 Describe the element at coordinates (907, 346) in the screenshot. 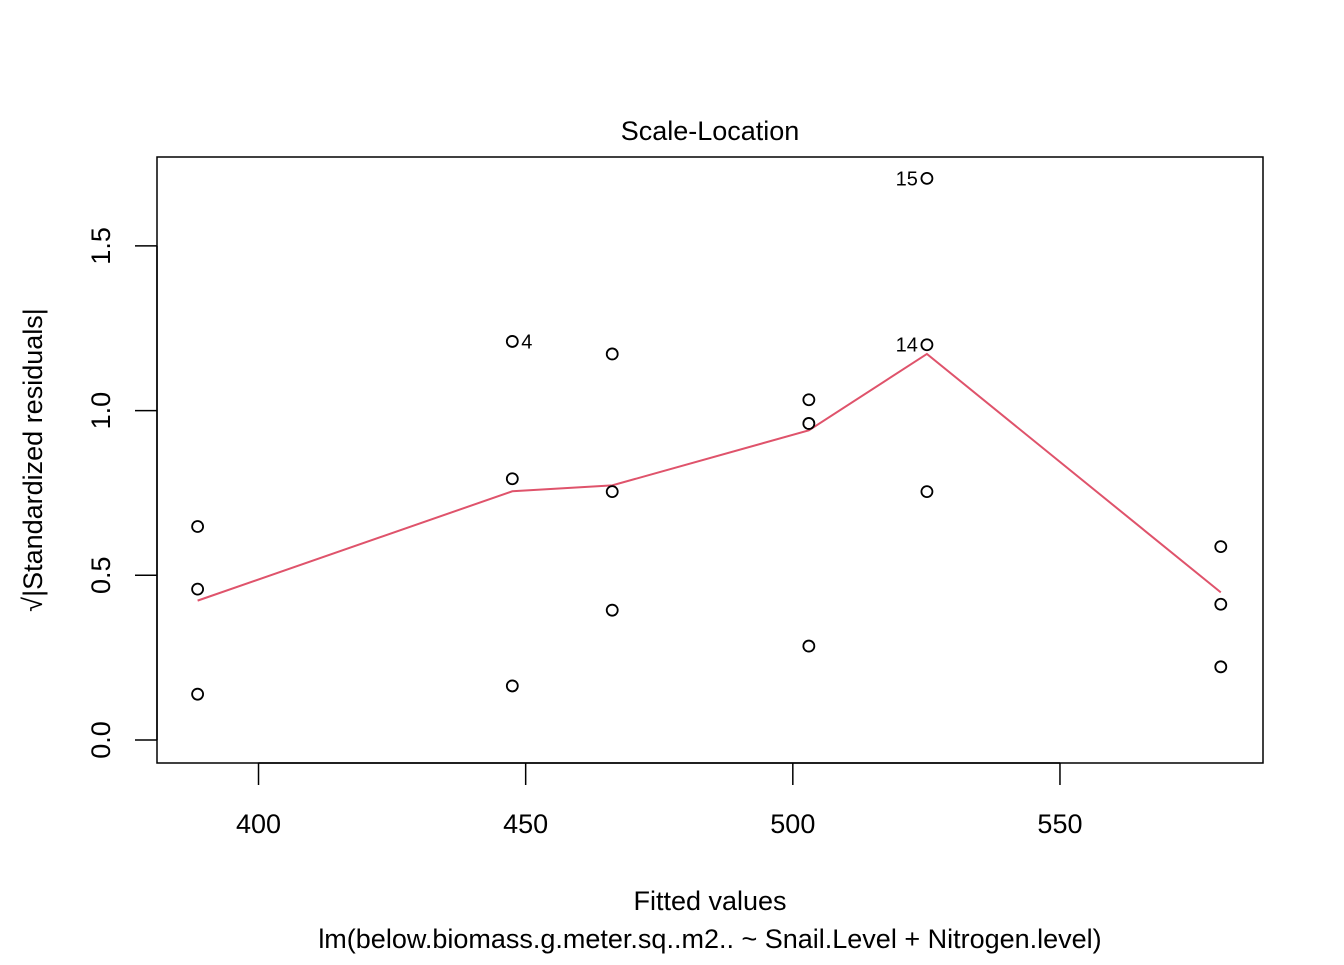

I see `point-label: 14` at that location.